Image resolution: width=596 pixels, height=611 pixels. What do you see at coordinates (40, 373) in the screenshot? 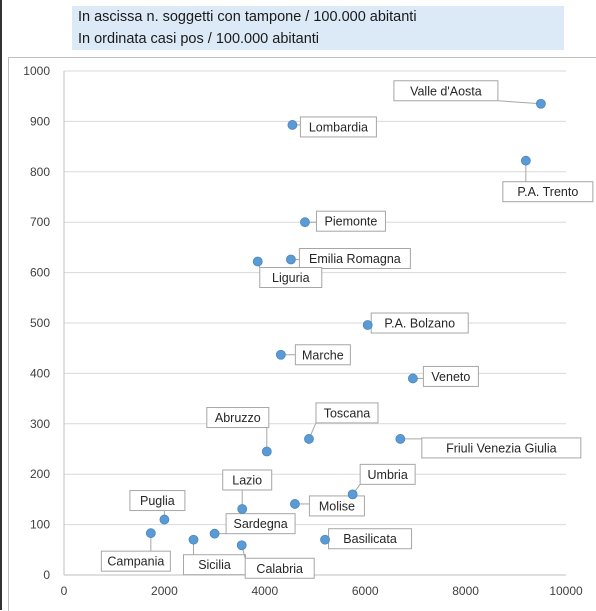
I see `y-tick-label: 400` at bounding box center [40, 373].